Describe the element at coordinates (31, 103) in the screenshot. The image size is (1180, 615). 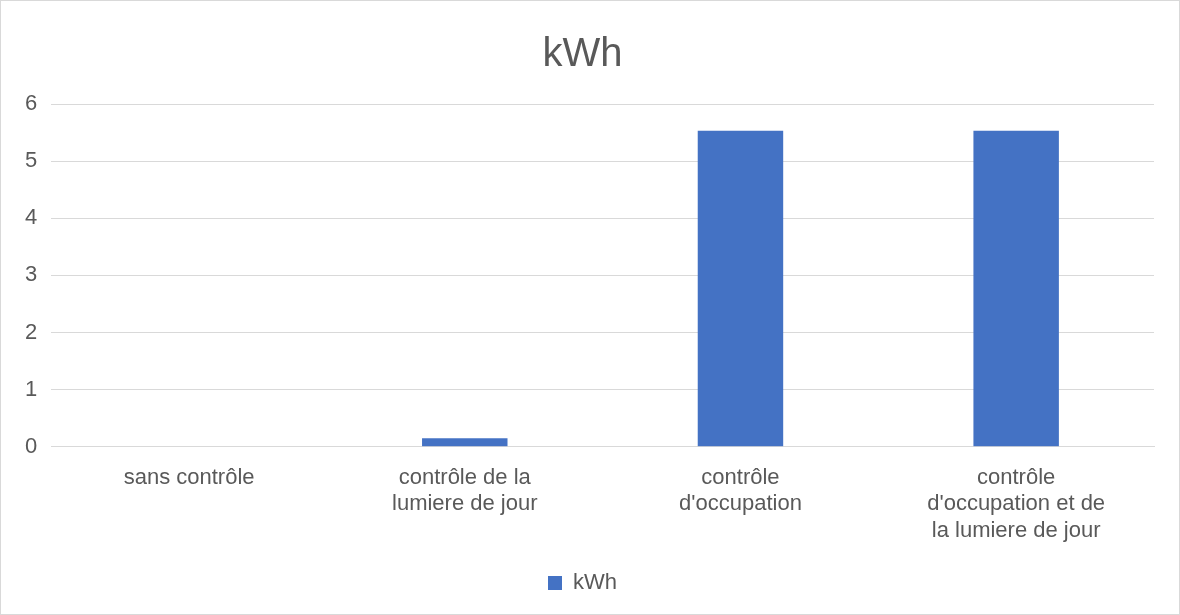
I see `y-tick-label: 6` at that location.